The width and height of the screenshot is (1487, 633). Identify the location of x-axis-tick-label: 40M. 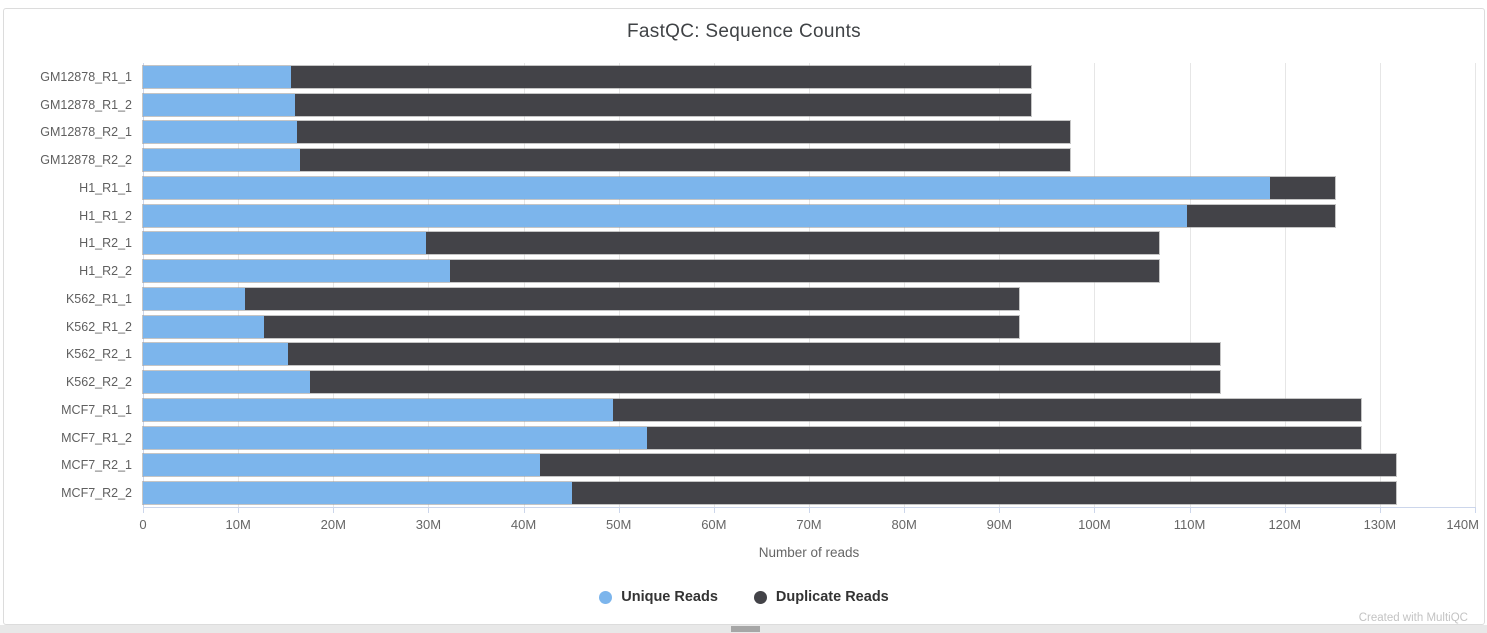
(523, 524).